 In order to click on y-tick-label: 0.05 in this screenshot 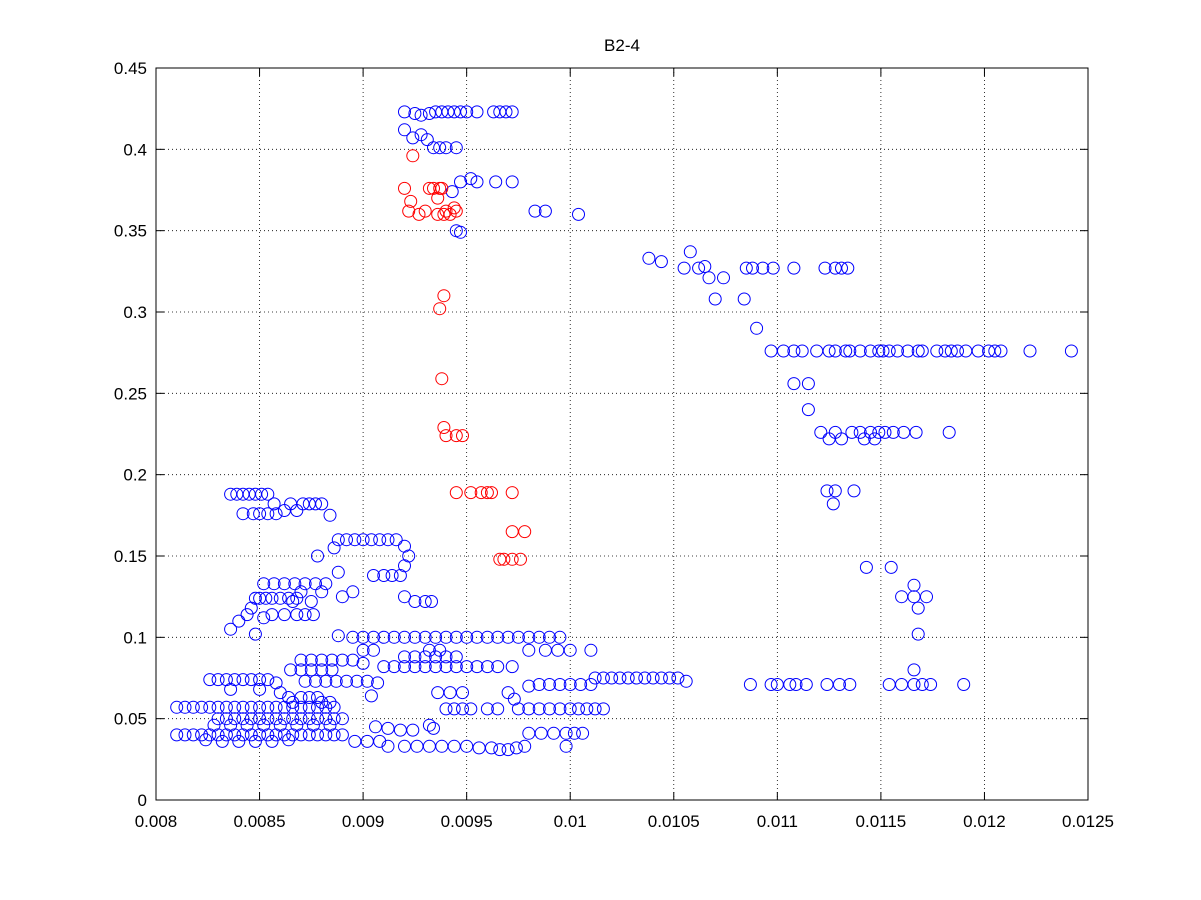, I will do `click(130, 719)`.